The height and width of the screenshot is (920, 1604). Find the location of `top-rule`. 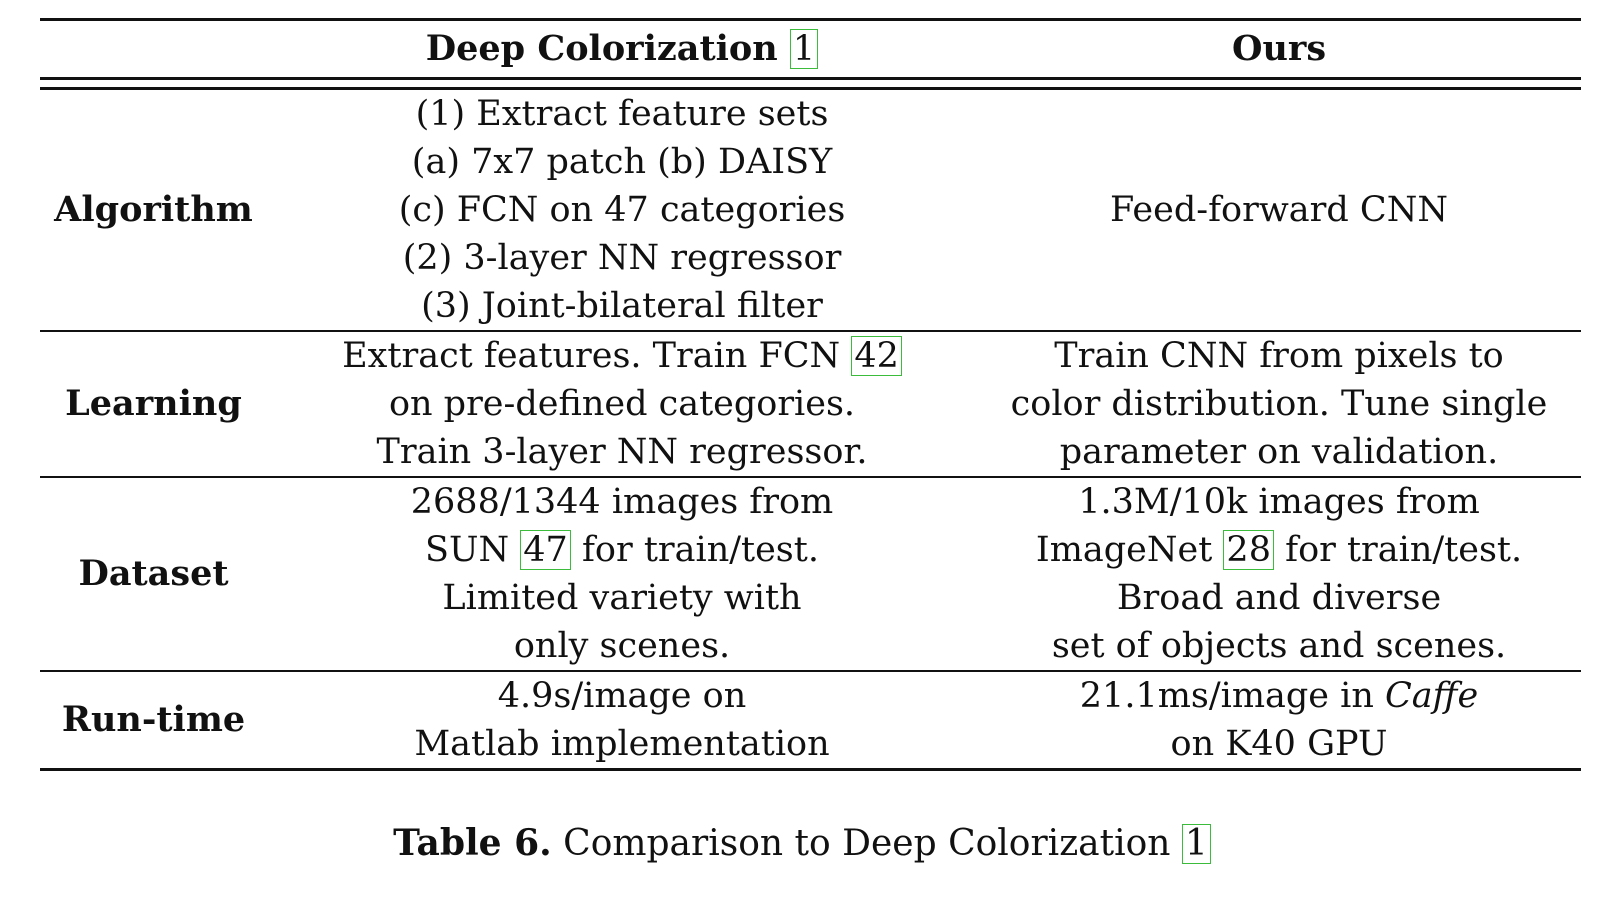

top-rule is located at coordinates (810, 19).